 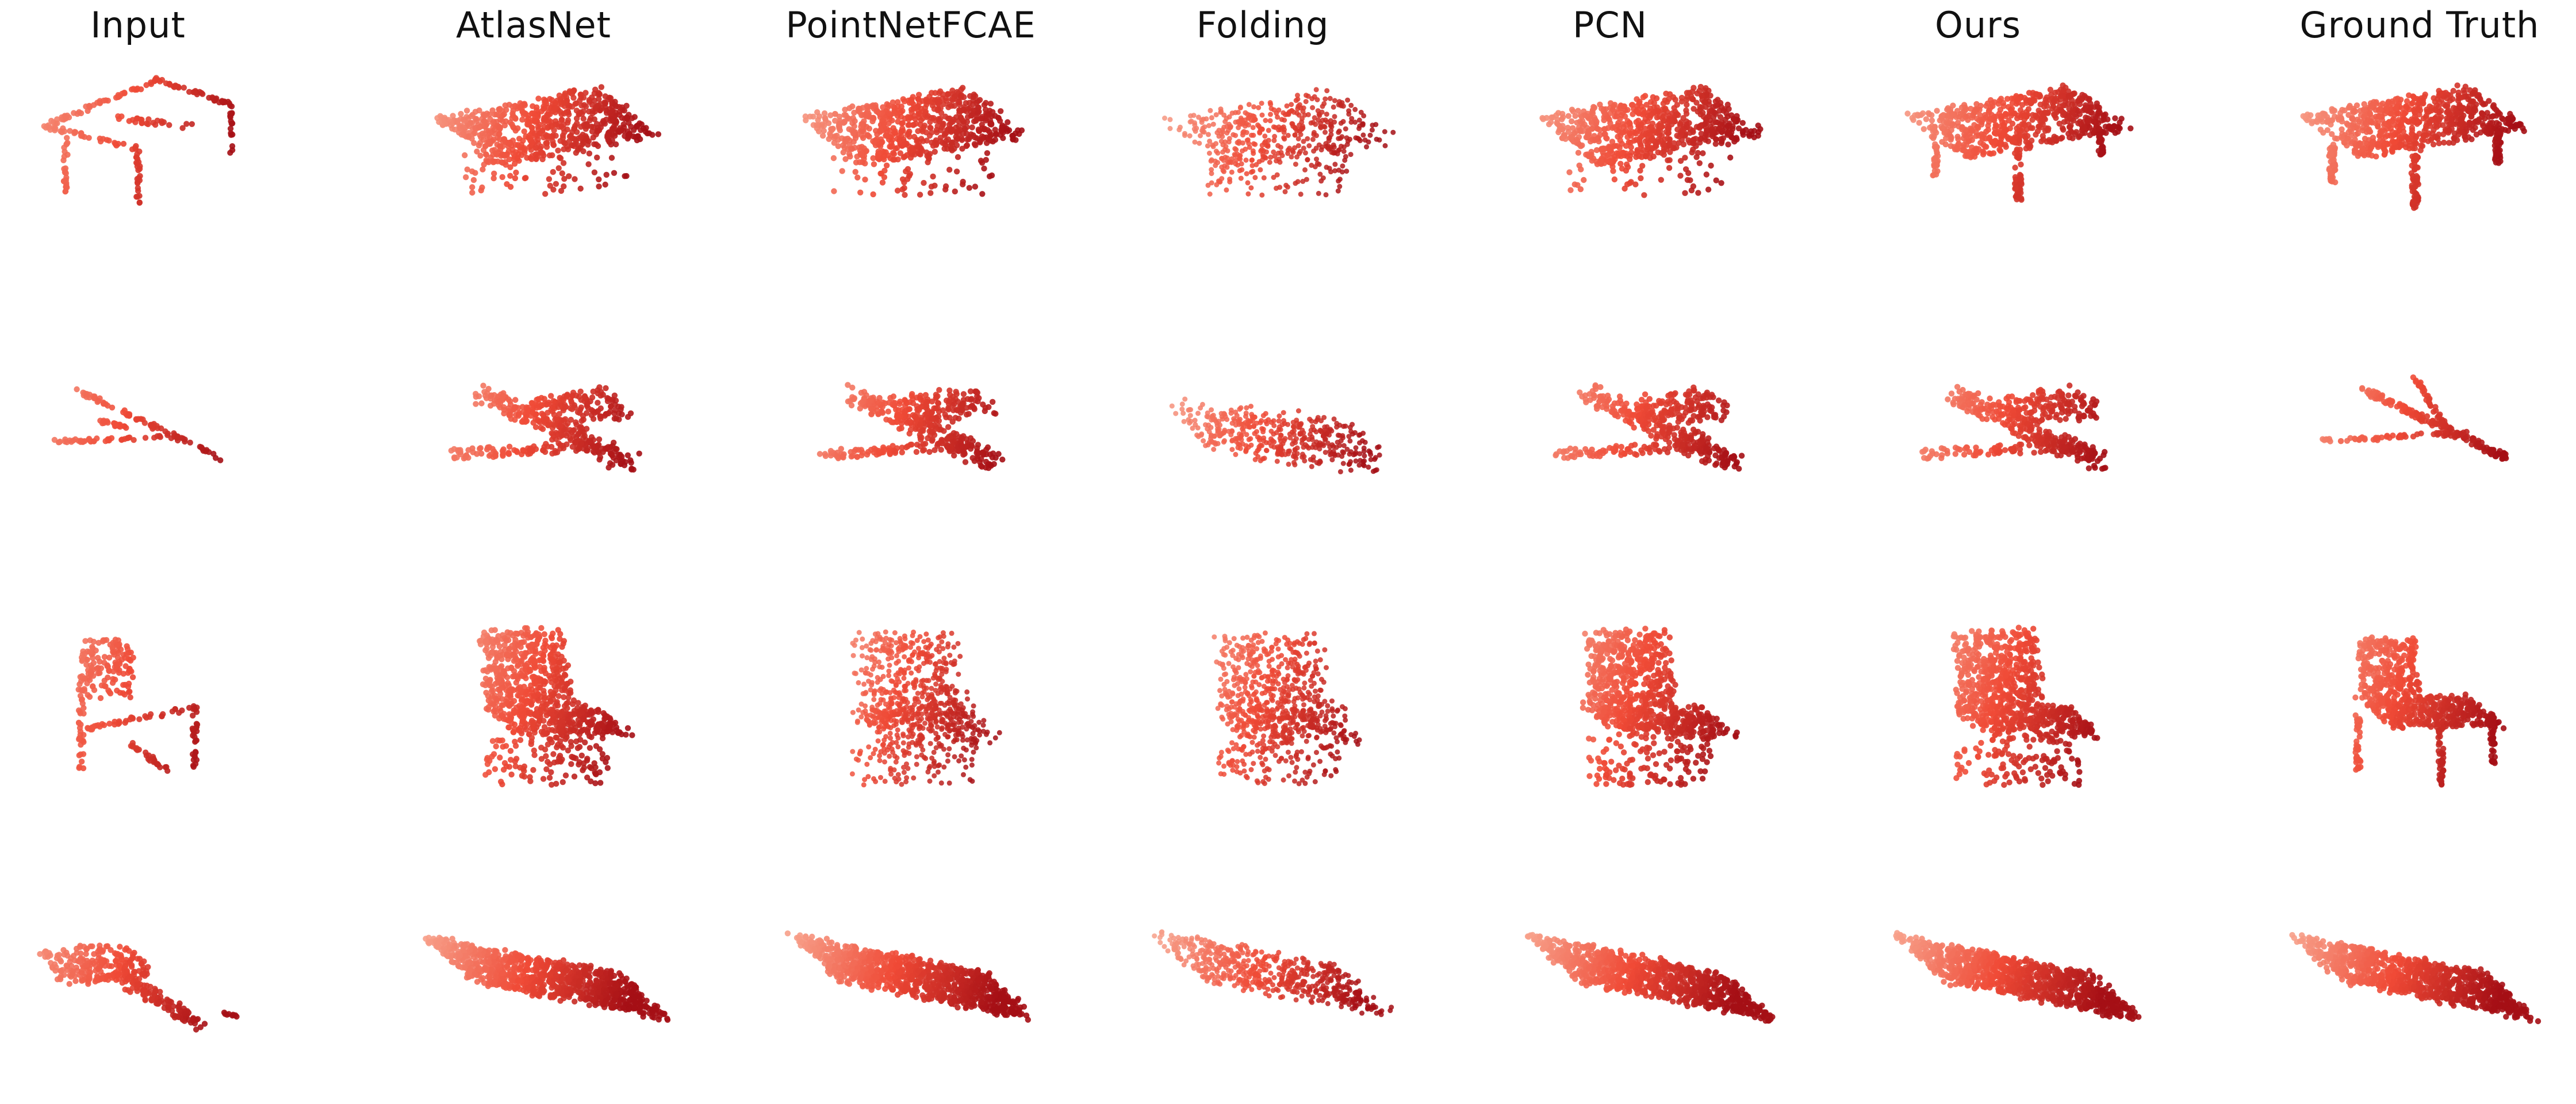 I want to click on point-cloud-airplane-input, so click(x=137, y=424).